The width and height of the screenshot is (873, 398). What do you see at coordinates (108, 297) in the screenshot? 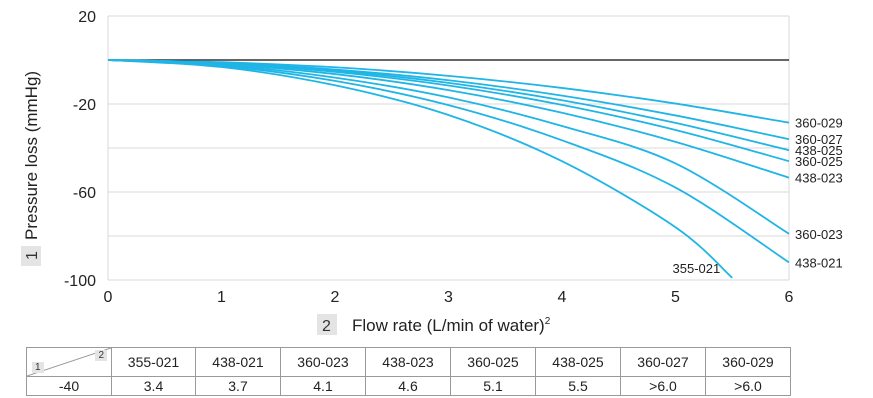
I see `x-tick-label: 0` at bounding box center [108, 297].